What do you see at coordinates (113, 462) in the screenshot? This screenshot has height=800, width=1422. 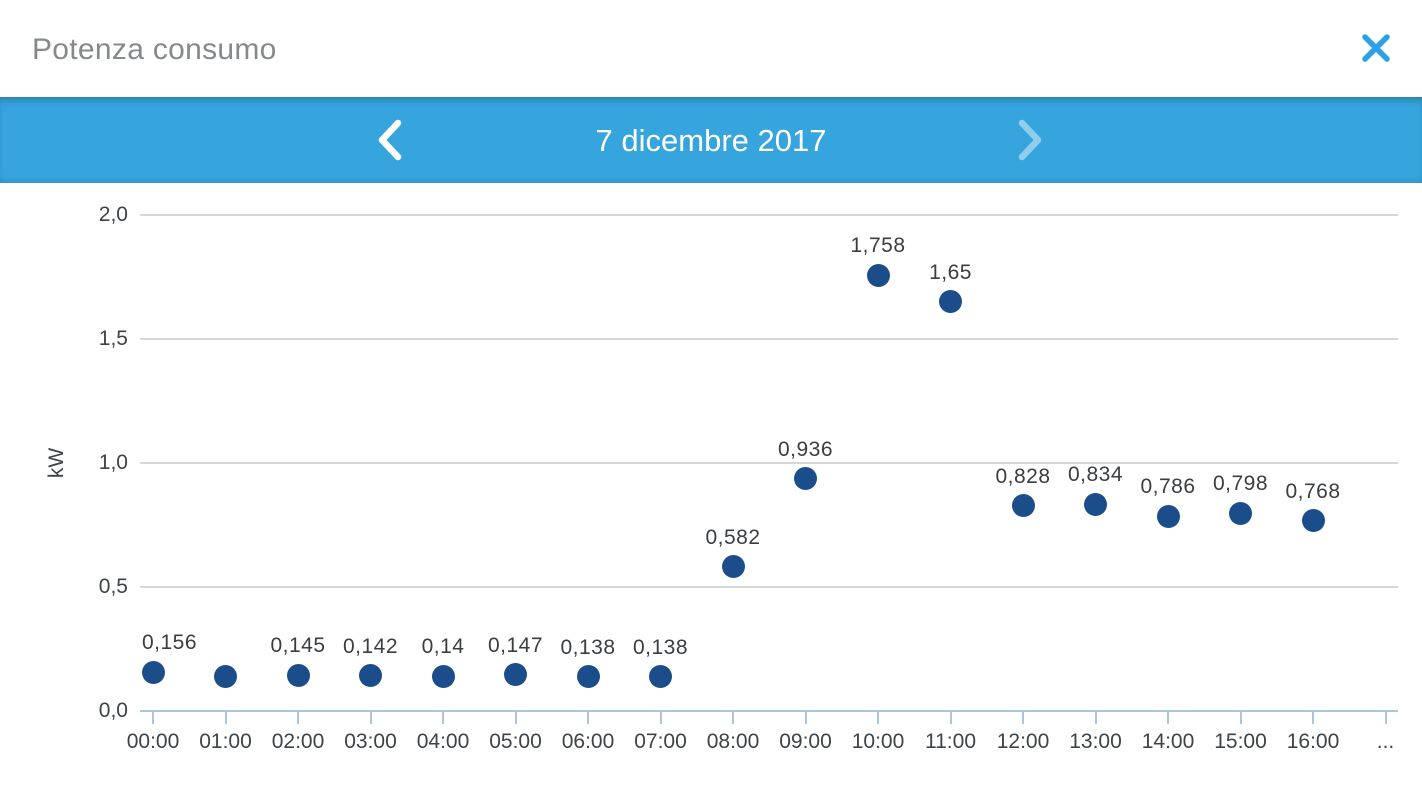 I see `y-tick-label: 1,0` at bounding box center [113, 462].